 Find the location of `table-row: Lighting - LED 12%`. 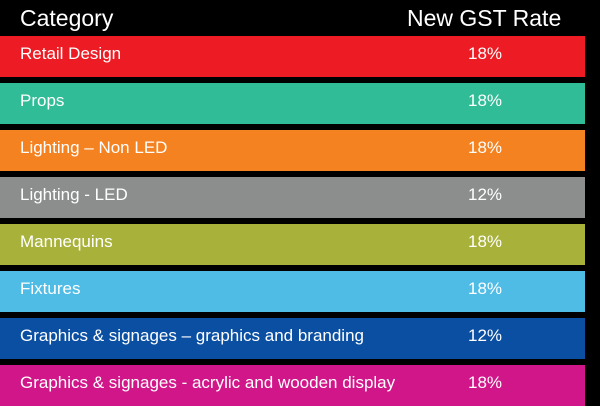

table-row: Lighting - LED 12% is located at coordinates (292, 197).